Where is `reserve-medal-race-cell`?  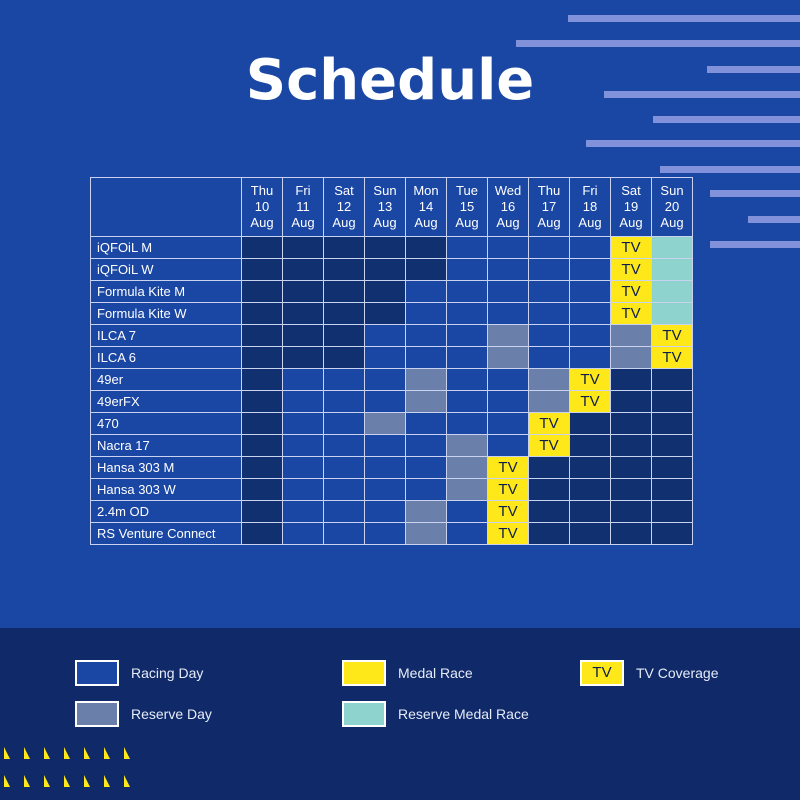 reserve-medal-race-cell is located at coordinates (672, 313).